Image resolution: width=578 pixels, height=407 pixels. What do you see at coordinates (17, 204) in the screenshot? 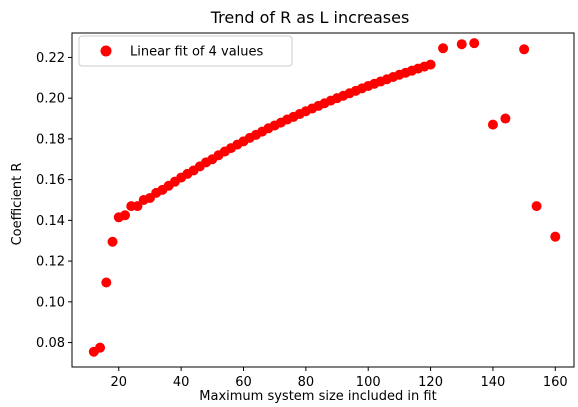
I see `y-axis-label: Coefficient R` at bounding box center [17, 204].